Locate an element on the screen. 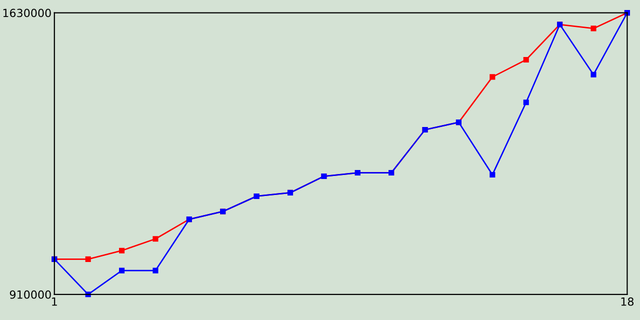 This screenshot has width=640, height=320. x-tick-label: 1 is located at coordinates (54, 302).